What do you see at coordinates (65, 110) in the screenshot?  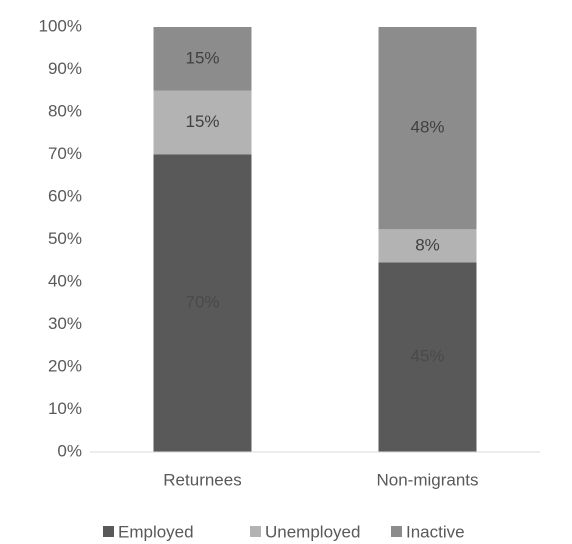 I see `y-tick-label: 80%` at bounding box center [65, 110].